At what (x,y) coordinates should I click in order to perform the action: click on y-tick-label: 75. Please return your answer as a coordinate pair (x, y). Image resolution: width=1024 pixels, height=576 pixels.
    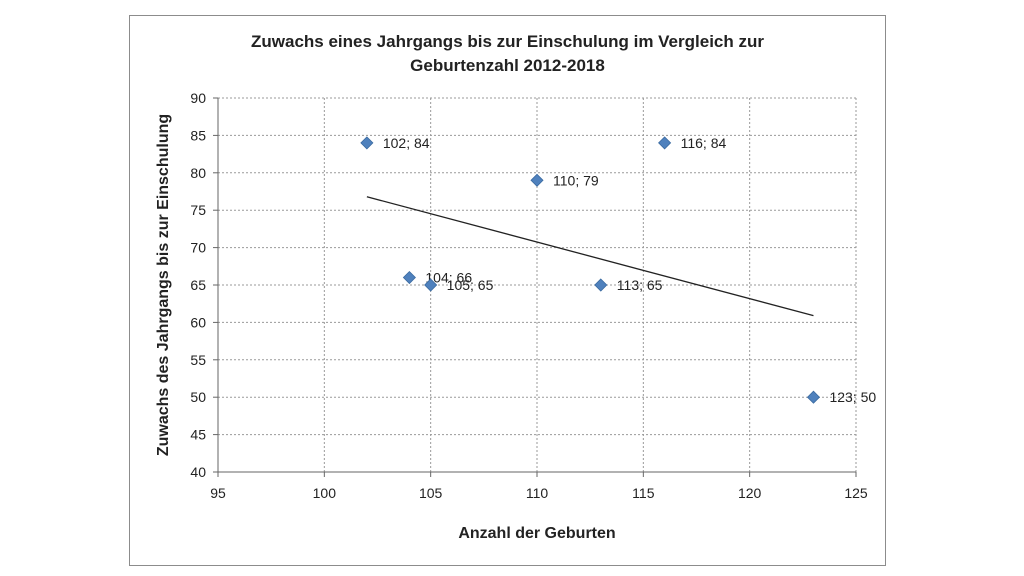
    Looking at the image, I should click on (198, 210).